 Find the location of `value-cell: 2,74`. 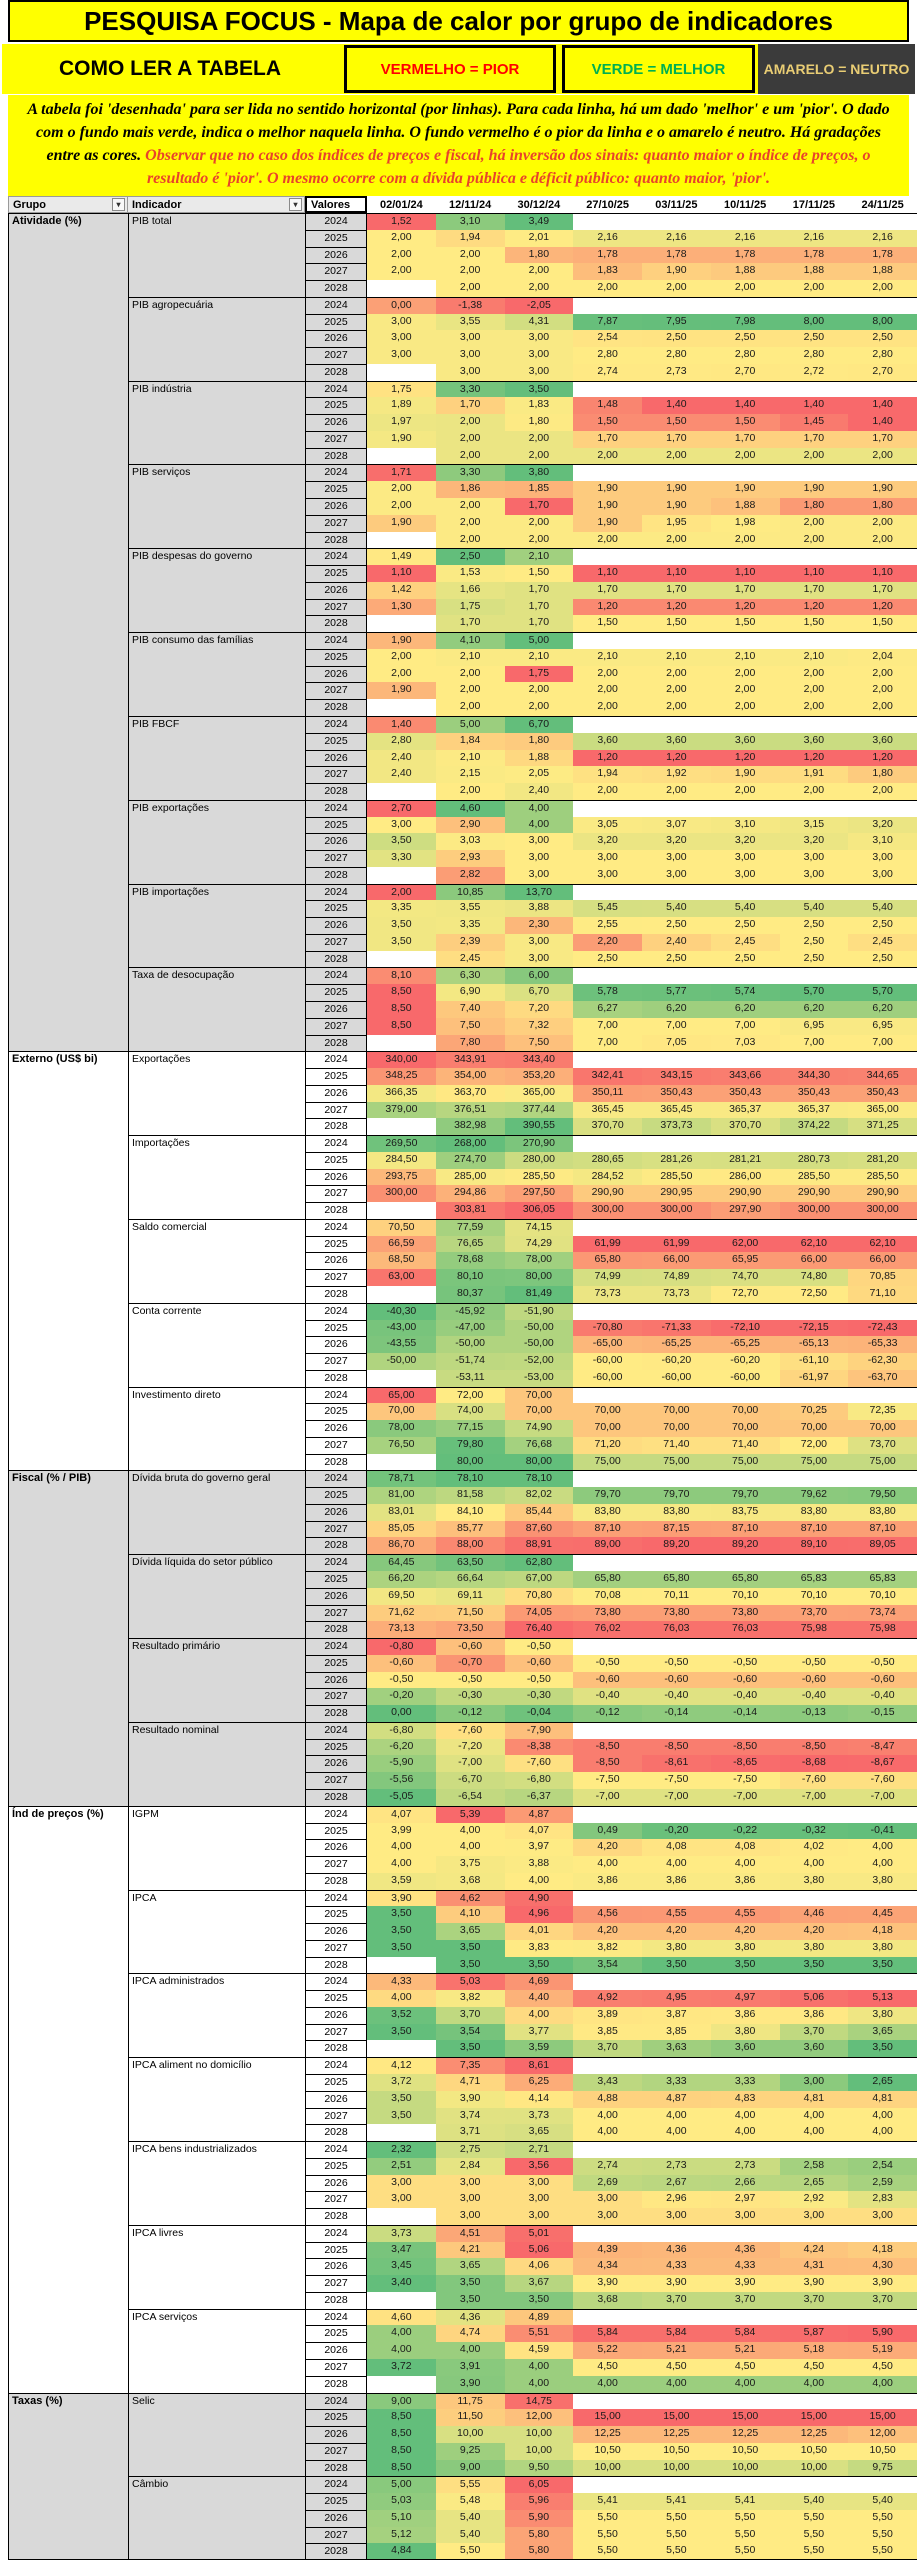

value-cell: 2,74 is located at coordinates (607, 372).